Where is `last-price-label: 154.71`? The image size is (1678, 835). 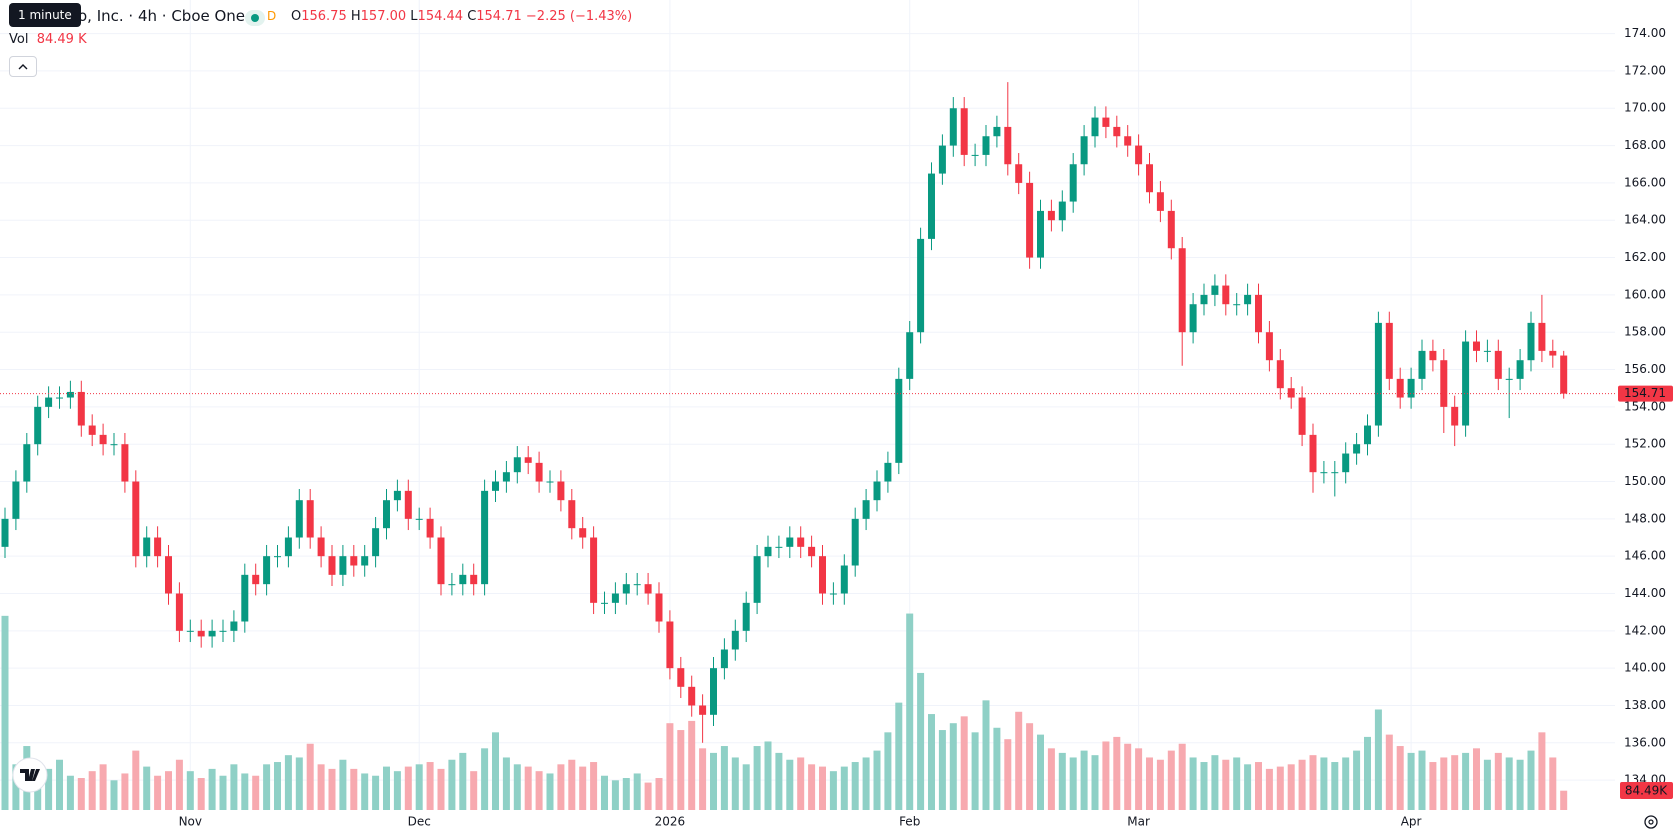 last-price-label: 154.71 is located at coordinates (1645, 393).